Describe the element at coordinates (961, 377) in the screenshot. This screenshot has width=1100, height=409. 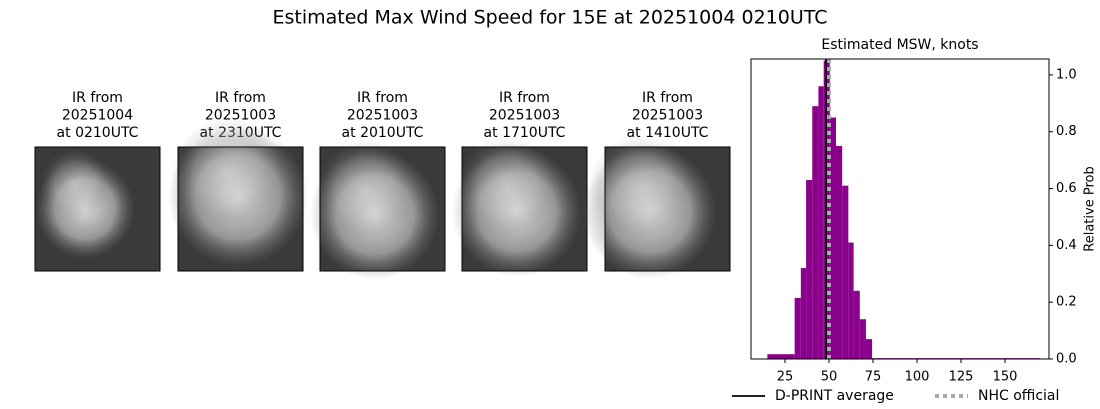
I see `x-tick-label: 125` at that location.